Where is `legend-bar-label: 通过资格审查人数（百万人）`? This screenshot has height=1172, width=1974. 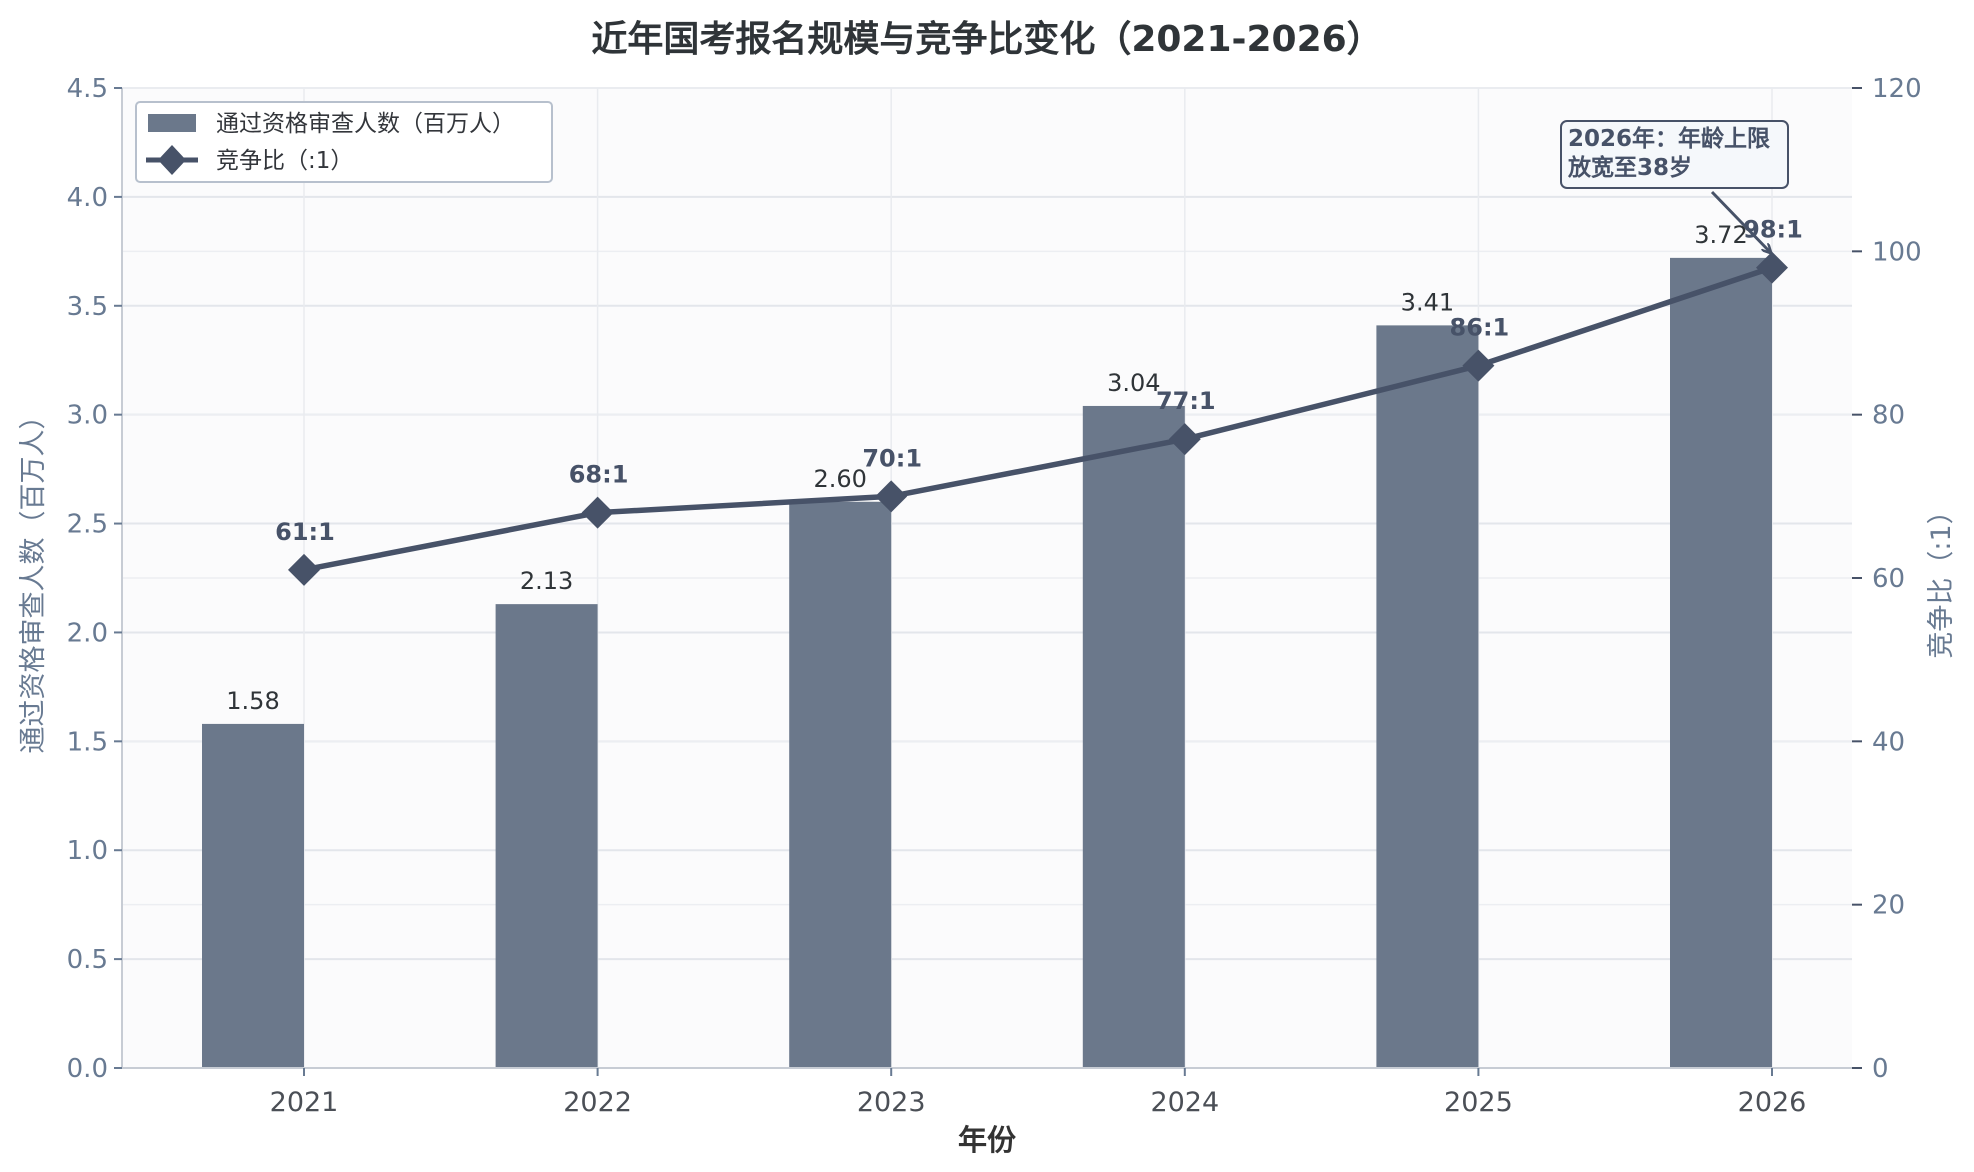 legend-bar-label: 通过资格审查人数（百万人） is located at coordinates (365, 124).